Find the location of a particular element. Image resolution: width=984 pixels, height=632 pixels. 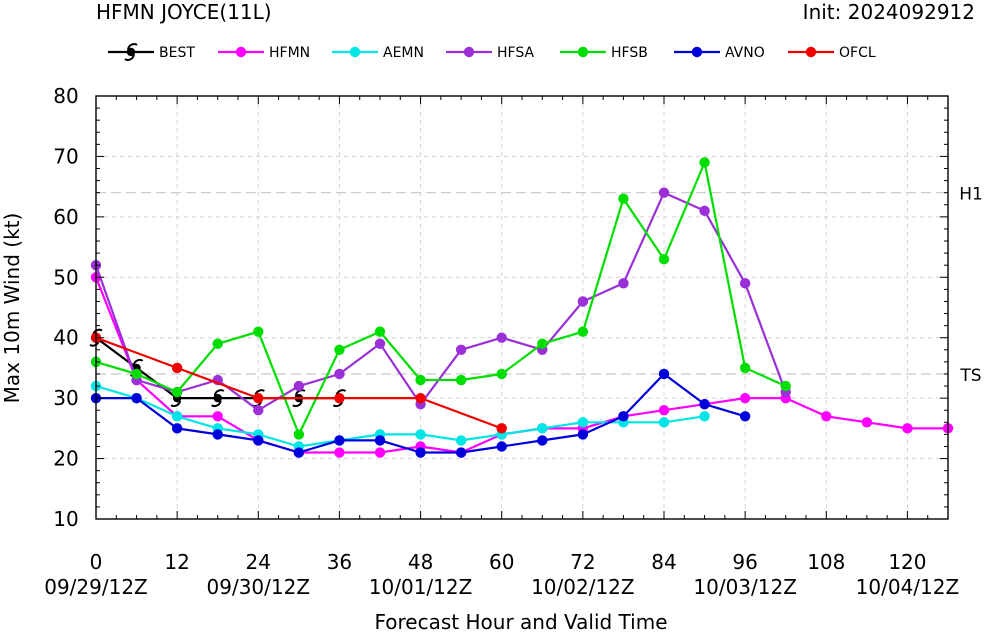

x-tick-label: 96 is located at coordinates (744, 562).